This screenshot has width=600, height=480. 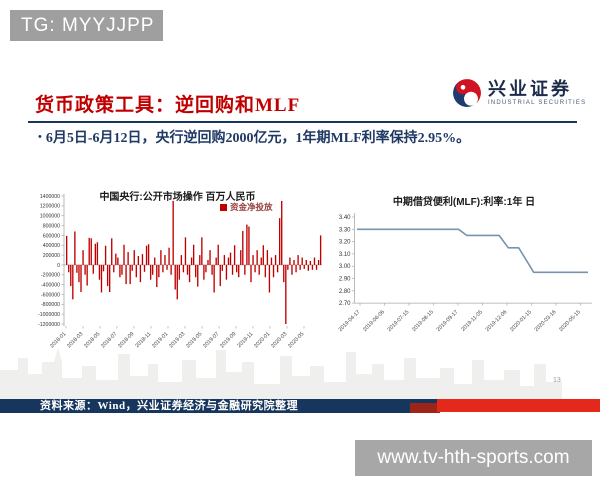 I want to click on svg-text: -200000, so click(x=50, y=276).